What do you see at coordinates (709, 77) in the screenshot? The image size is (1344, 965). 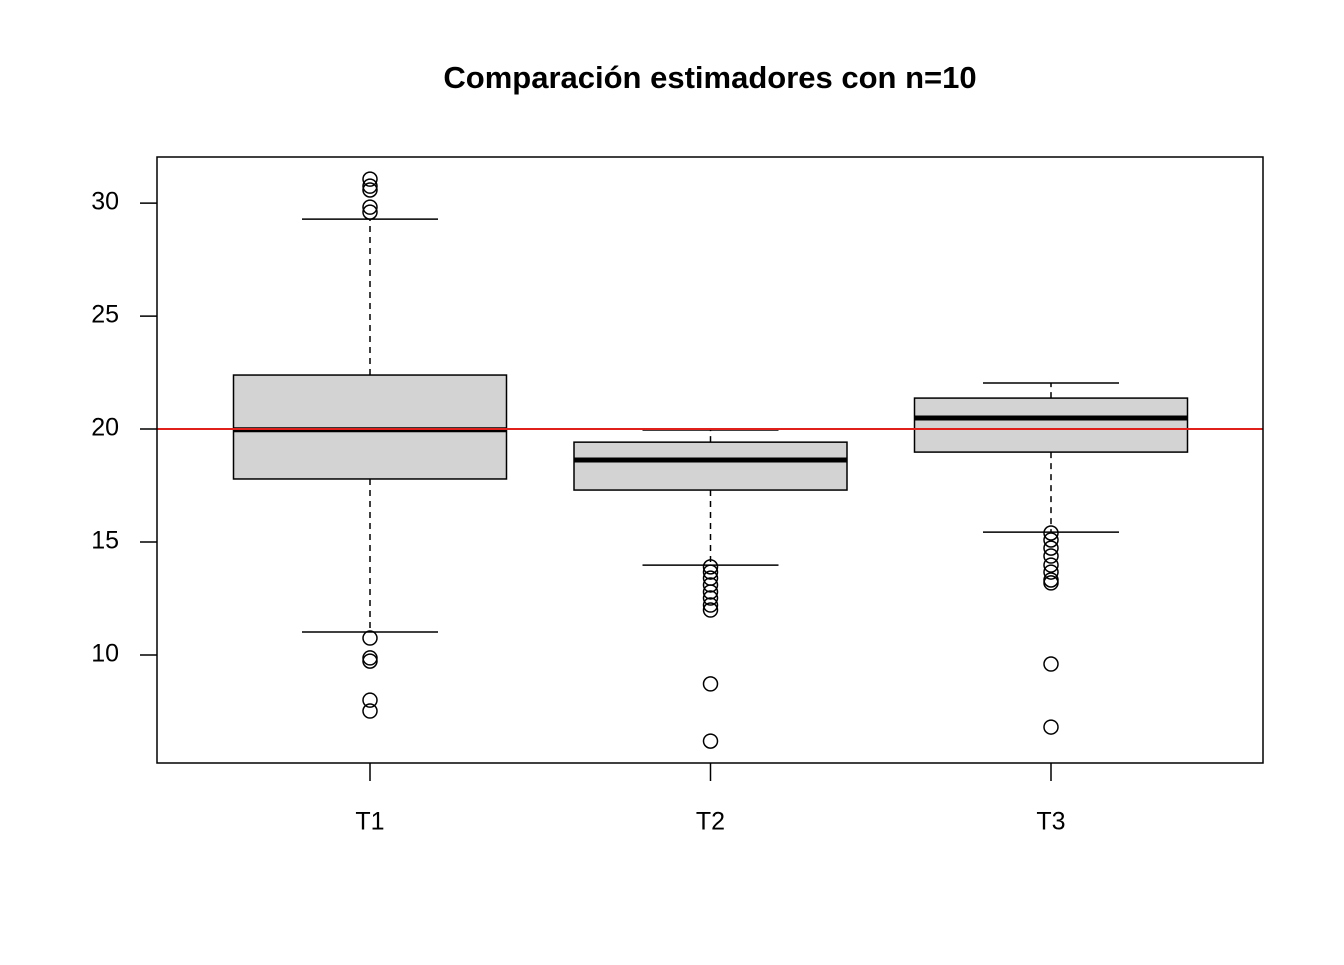 I see `chart-title: Comparación estimadores con n=10` at bounding box center [709, 77].